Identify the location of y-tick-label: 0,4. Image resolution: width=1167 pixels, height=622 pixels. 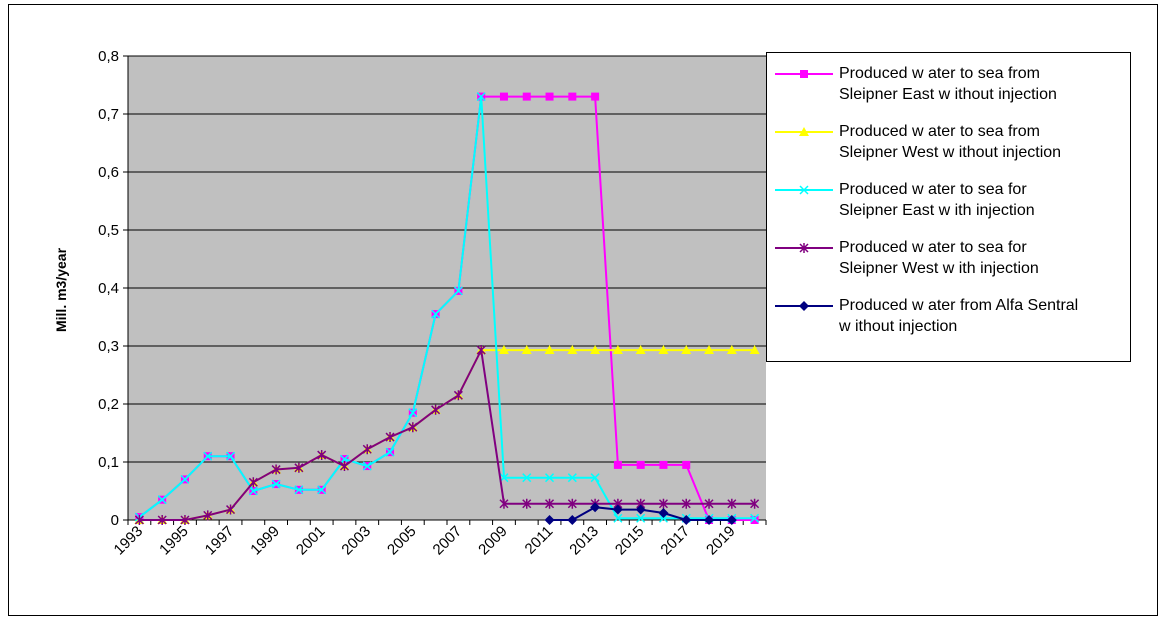
(108, 288).